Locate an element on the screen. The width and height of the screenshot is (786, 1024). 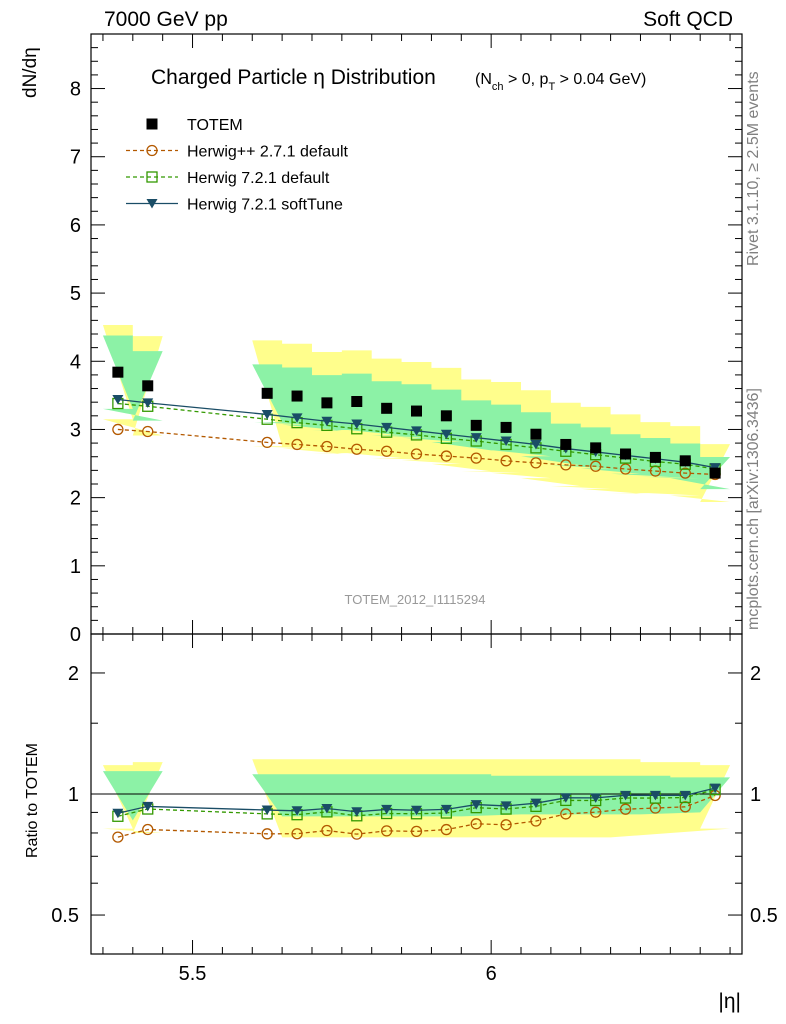
y-tick-label: 2 is located at coordinates (75, 499).